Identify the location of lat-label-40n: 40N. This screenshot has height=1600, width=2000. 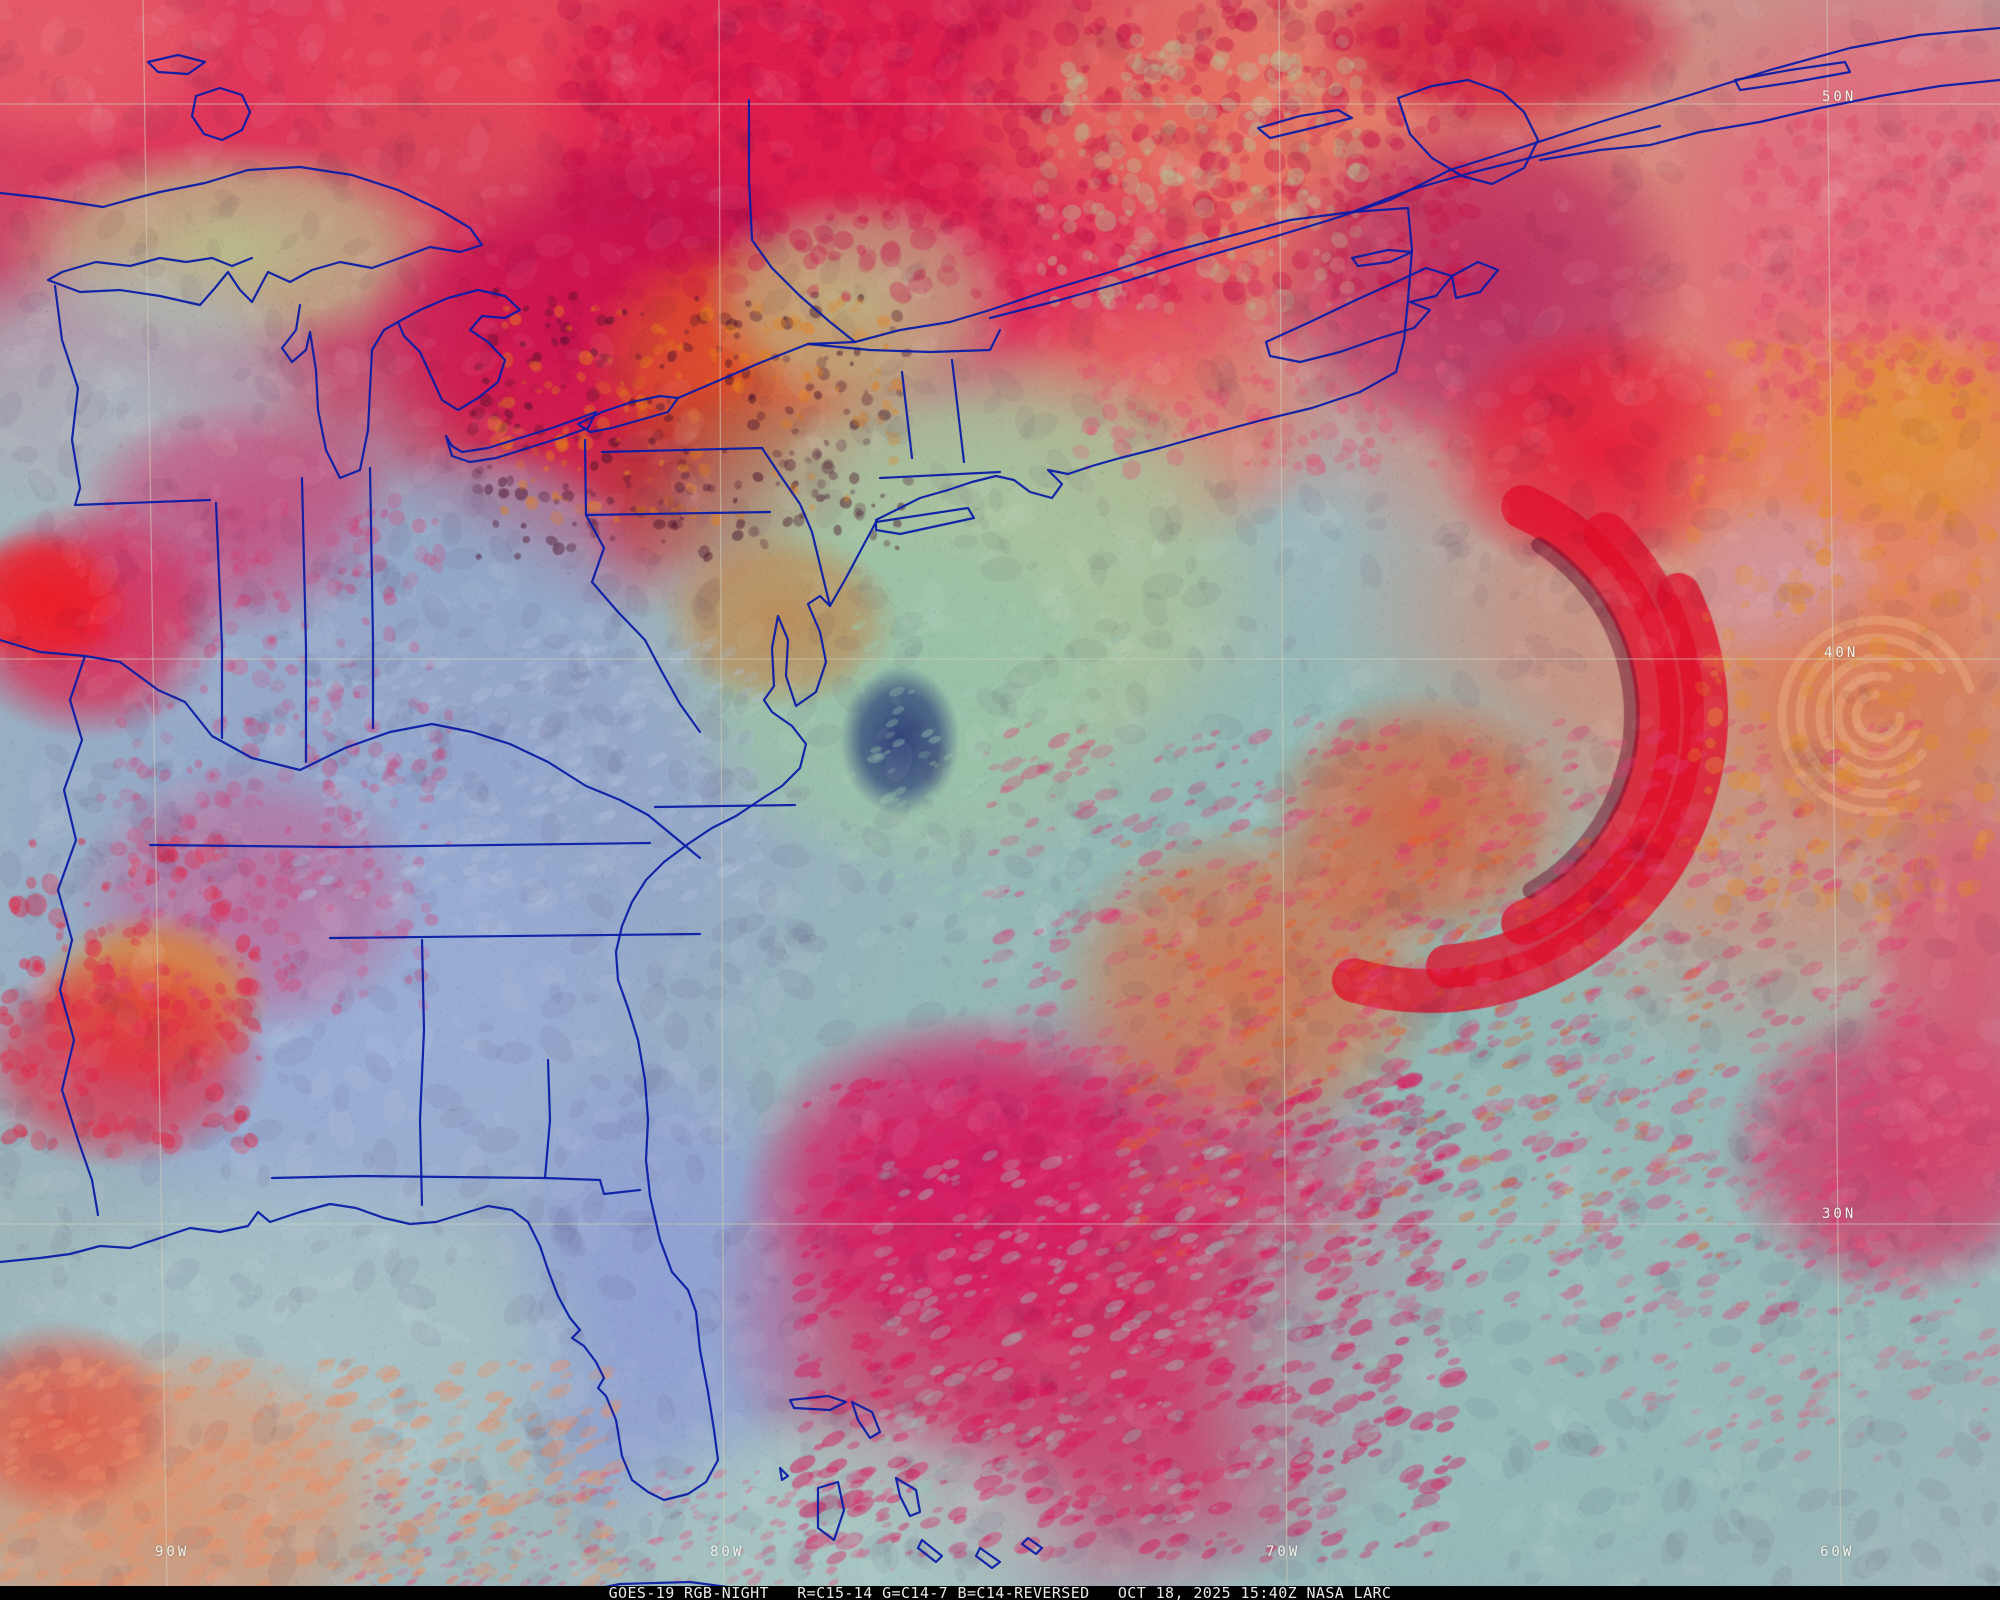
(1841, 653).